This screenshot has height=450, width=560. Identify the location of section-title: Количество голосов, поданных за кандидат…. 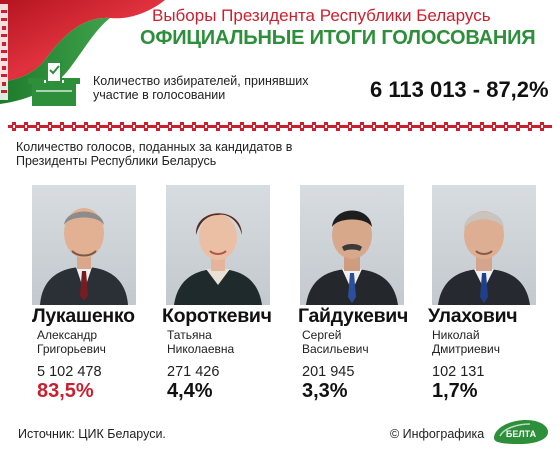
(154, 154).